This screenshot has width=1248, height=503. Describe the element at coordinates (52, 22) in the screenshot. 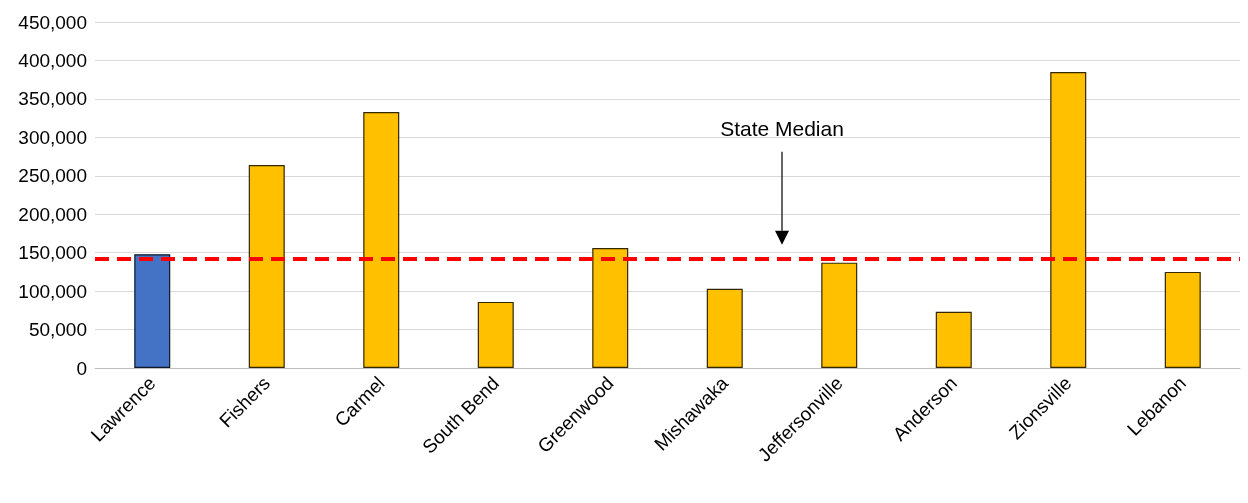

I see `y-tick-label: 450,000` at that location.